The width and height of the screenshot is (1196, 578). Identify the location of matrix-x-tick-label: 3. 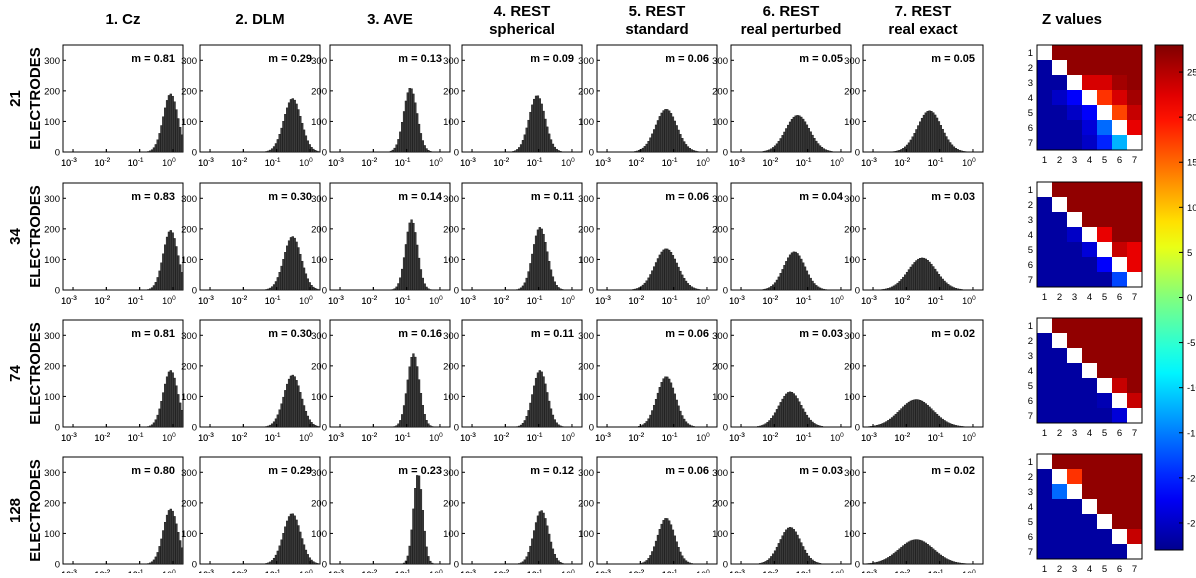
(1074, 433).